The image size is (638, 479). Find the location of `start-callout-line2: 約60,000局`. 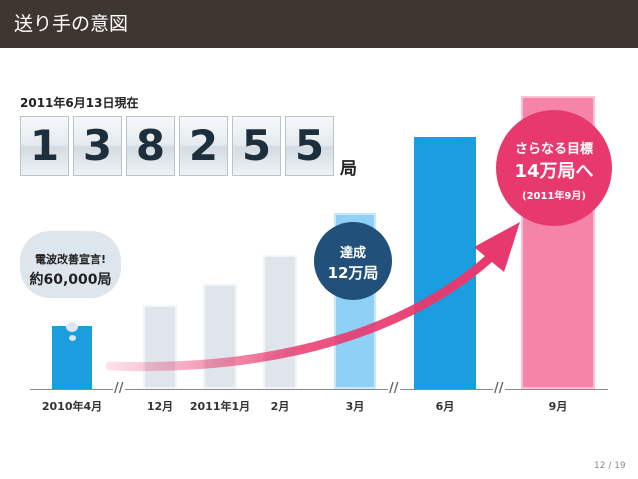

start-callout-line2: 約60,000局 is located at coordinates (70, 280).